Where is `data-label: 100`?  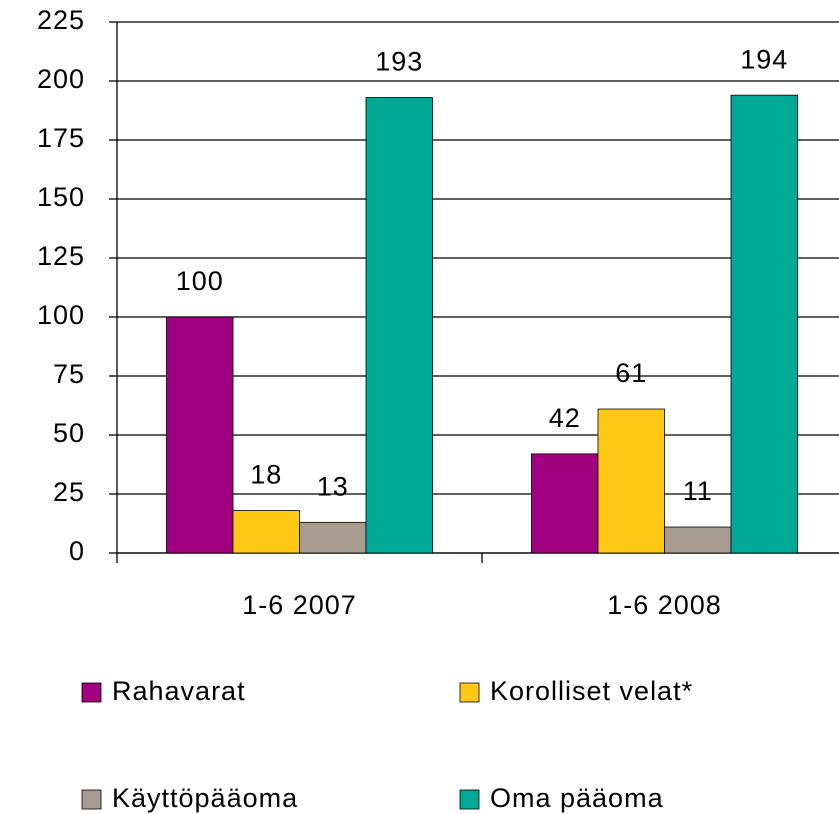
data-label: 100 is located at coordinates (200, 281).